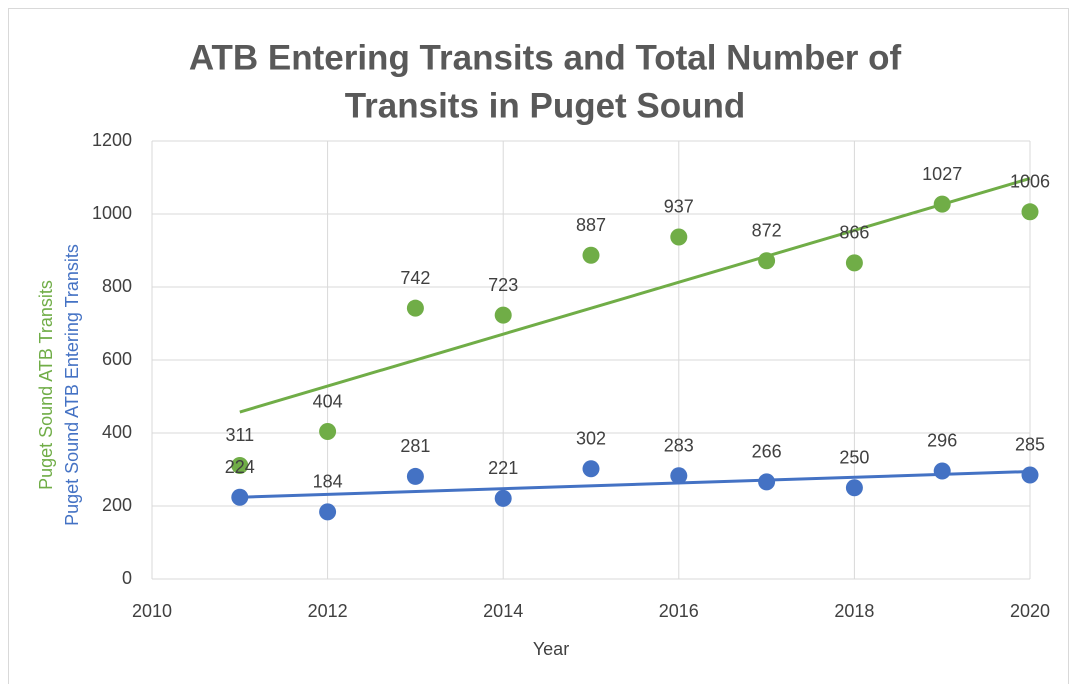 This screenshot has height=684, width=1070. What do you see at coordinates (415, 446) in the screenshot?
I see `data-label: 281` at bounding box center [415, 446].